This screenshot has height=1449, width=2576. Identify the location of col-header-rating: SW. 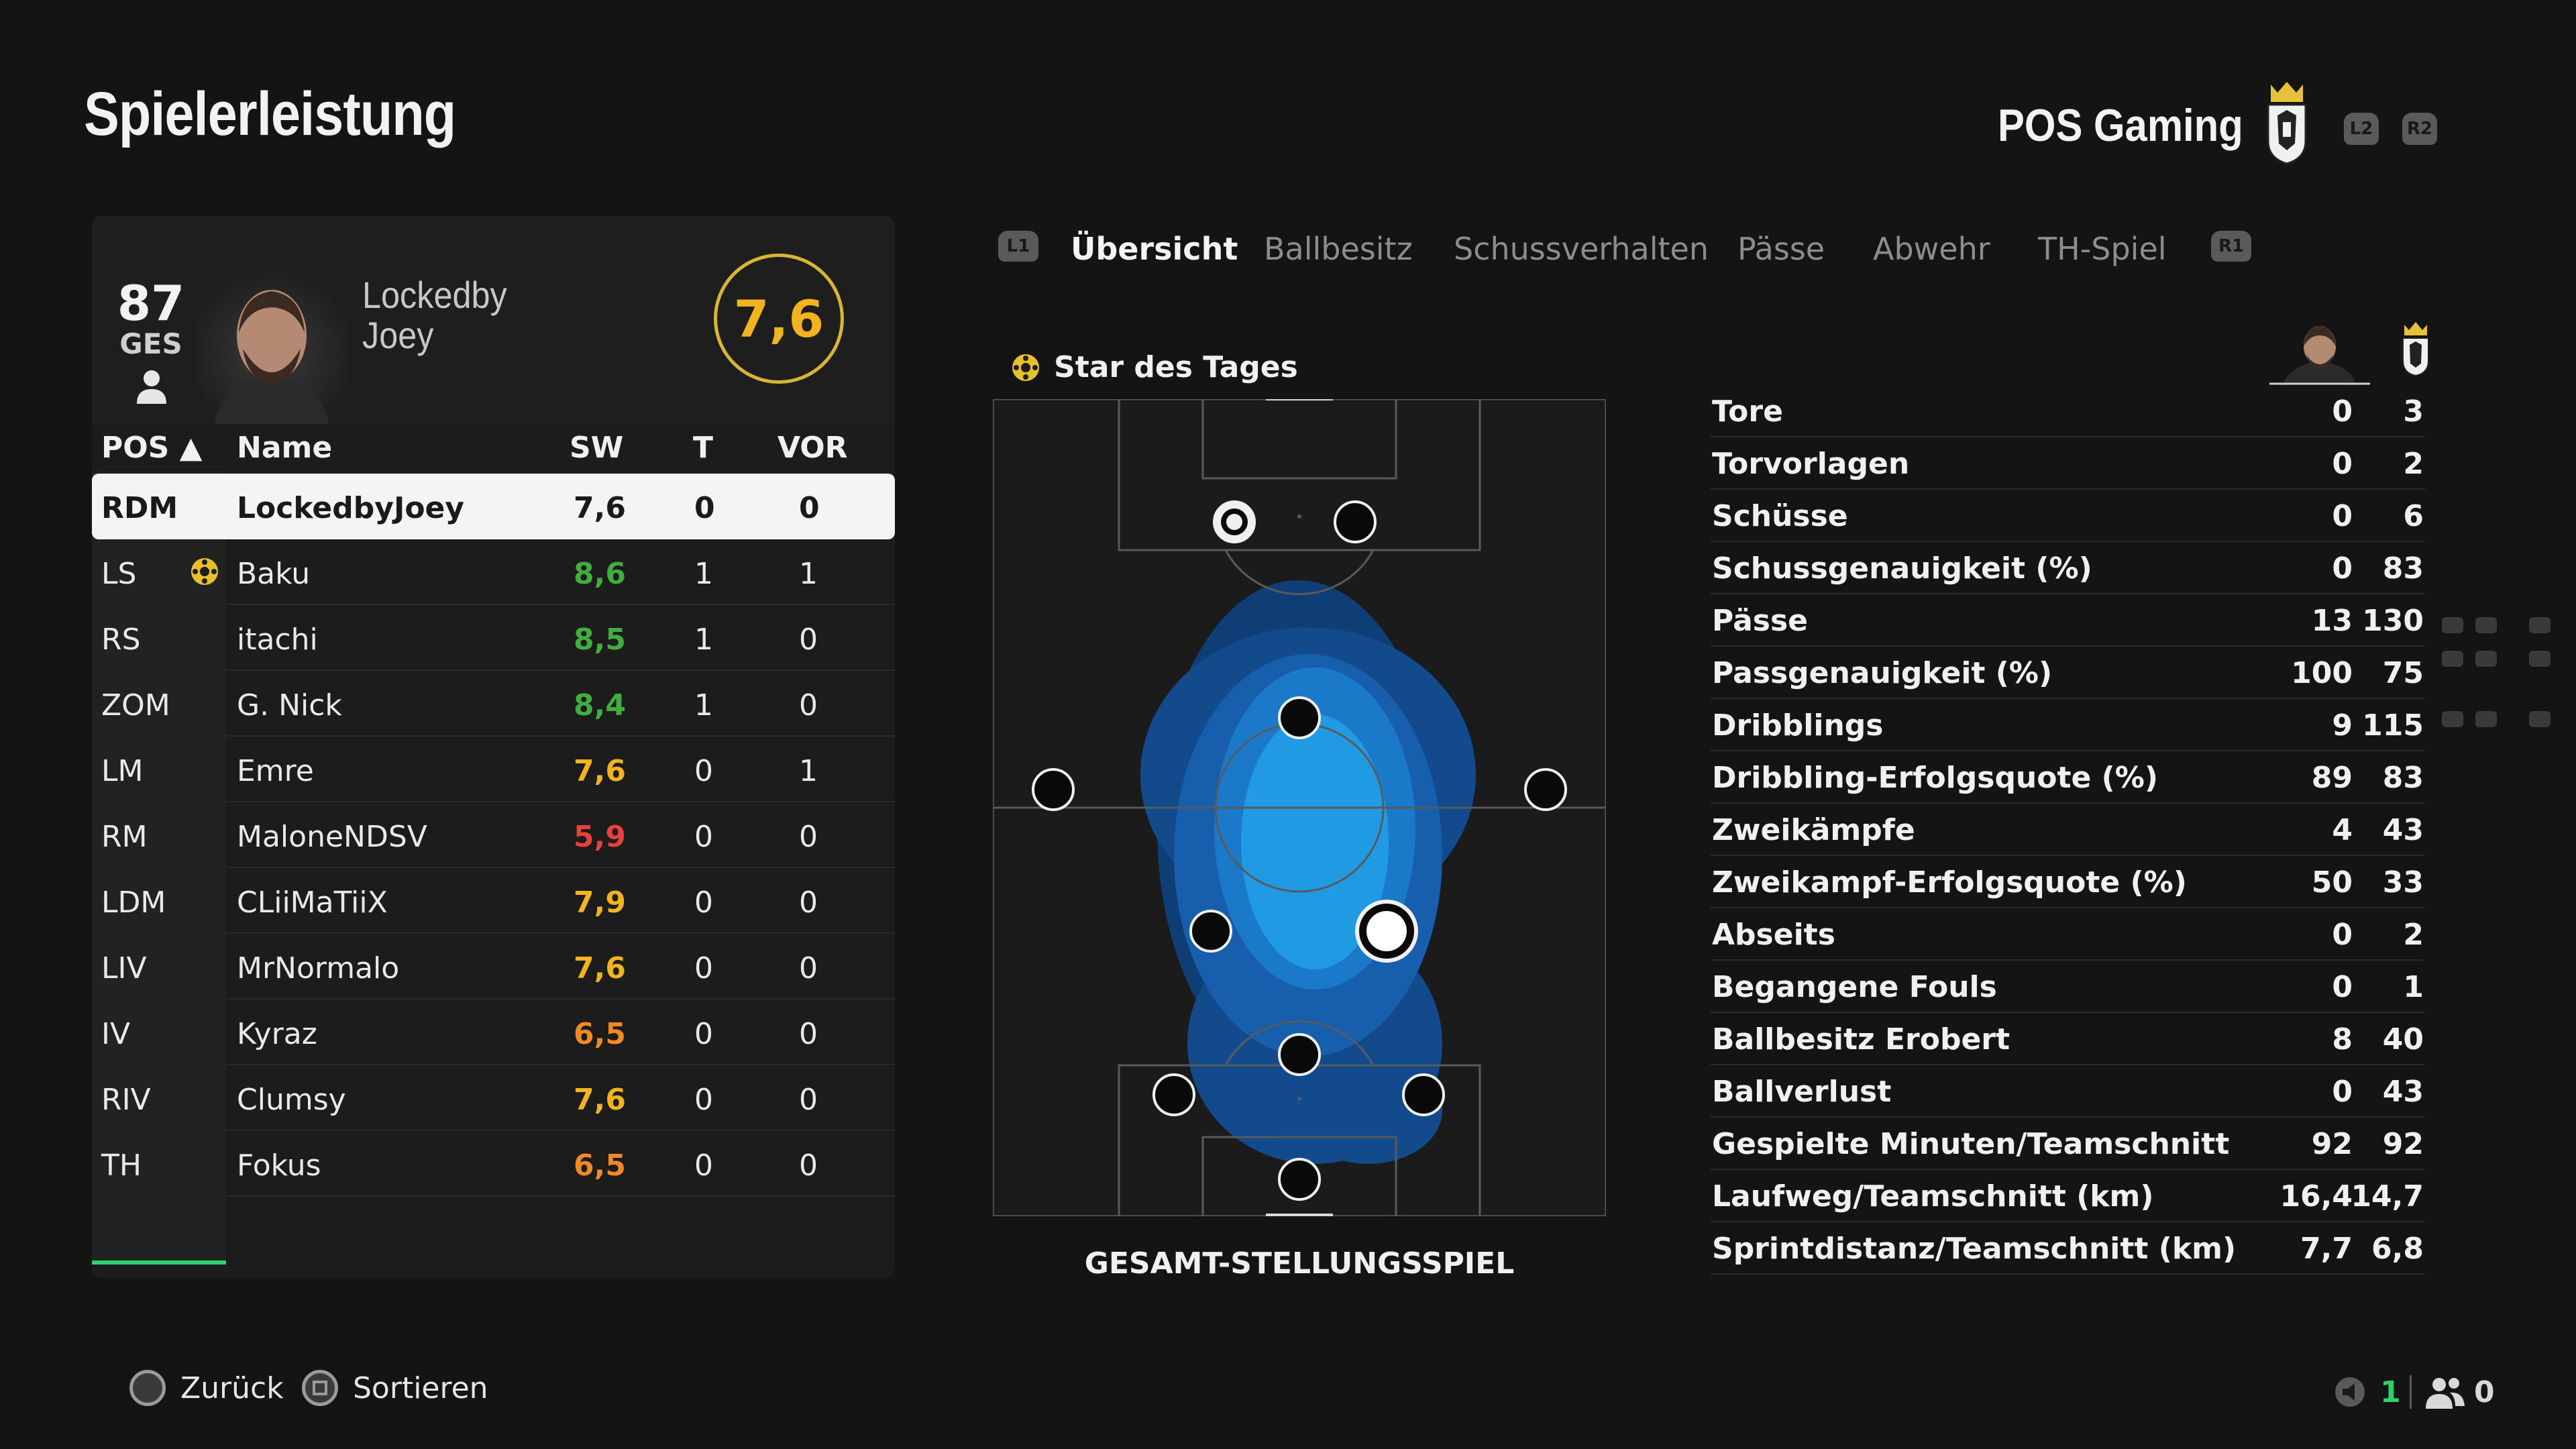
(597, 448).